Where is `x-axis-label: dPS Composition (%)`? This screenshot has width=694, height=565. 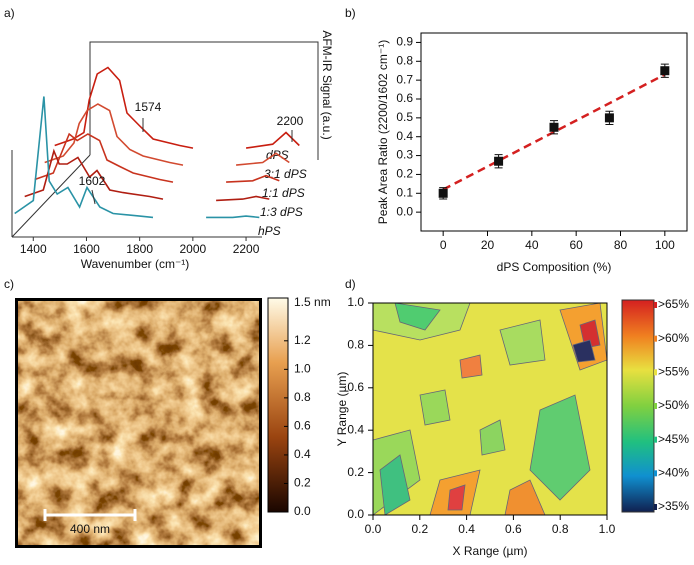 x-axis-label: dPS Composition (%) is located at coordinates (554, 267).